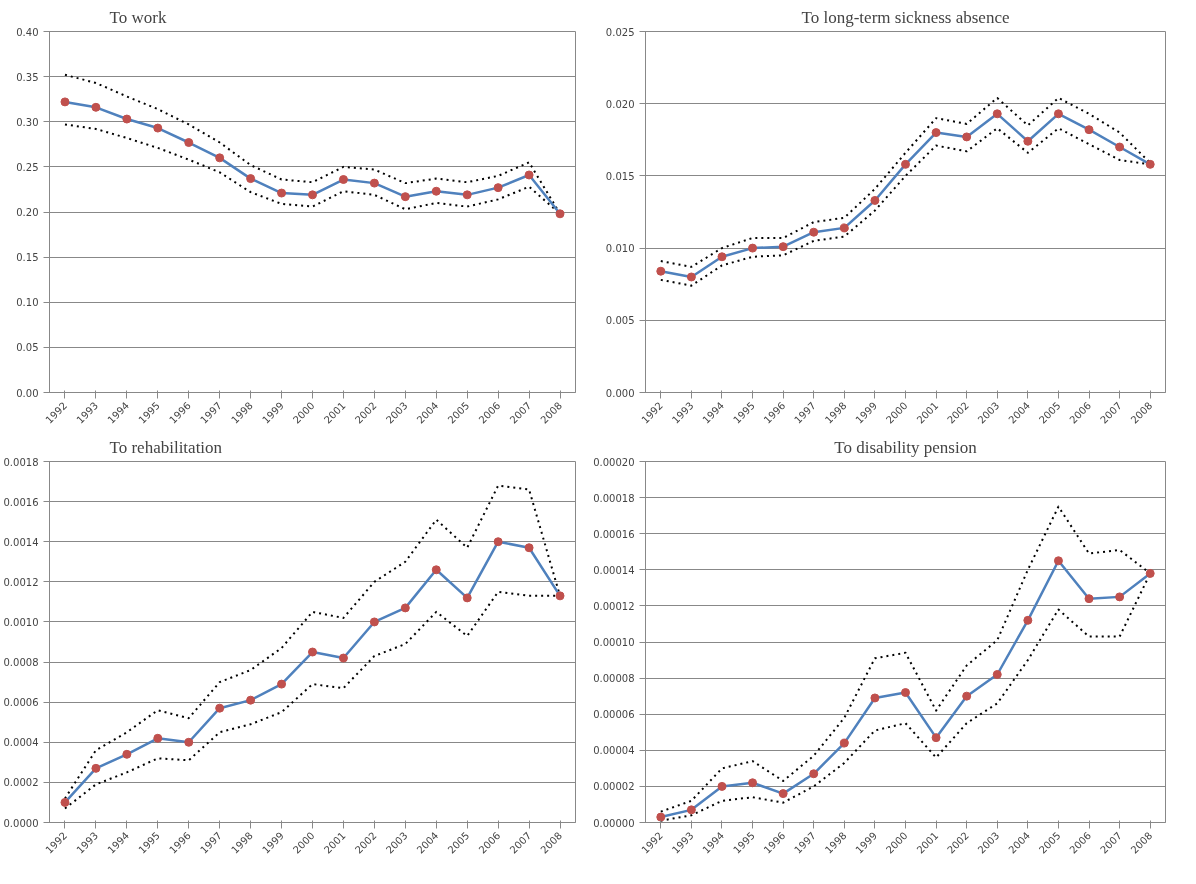  Describe the element at coordinates (166, 447) in the screenshot. I see `chart-title: To rehabilitation` at that location.